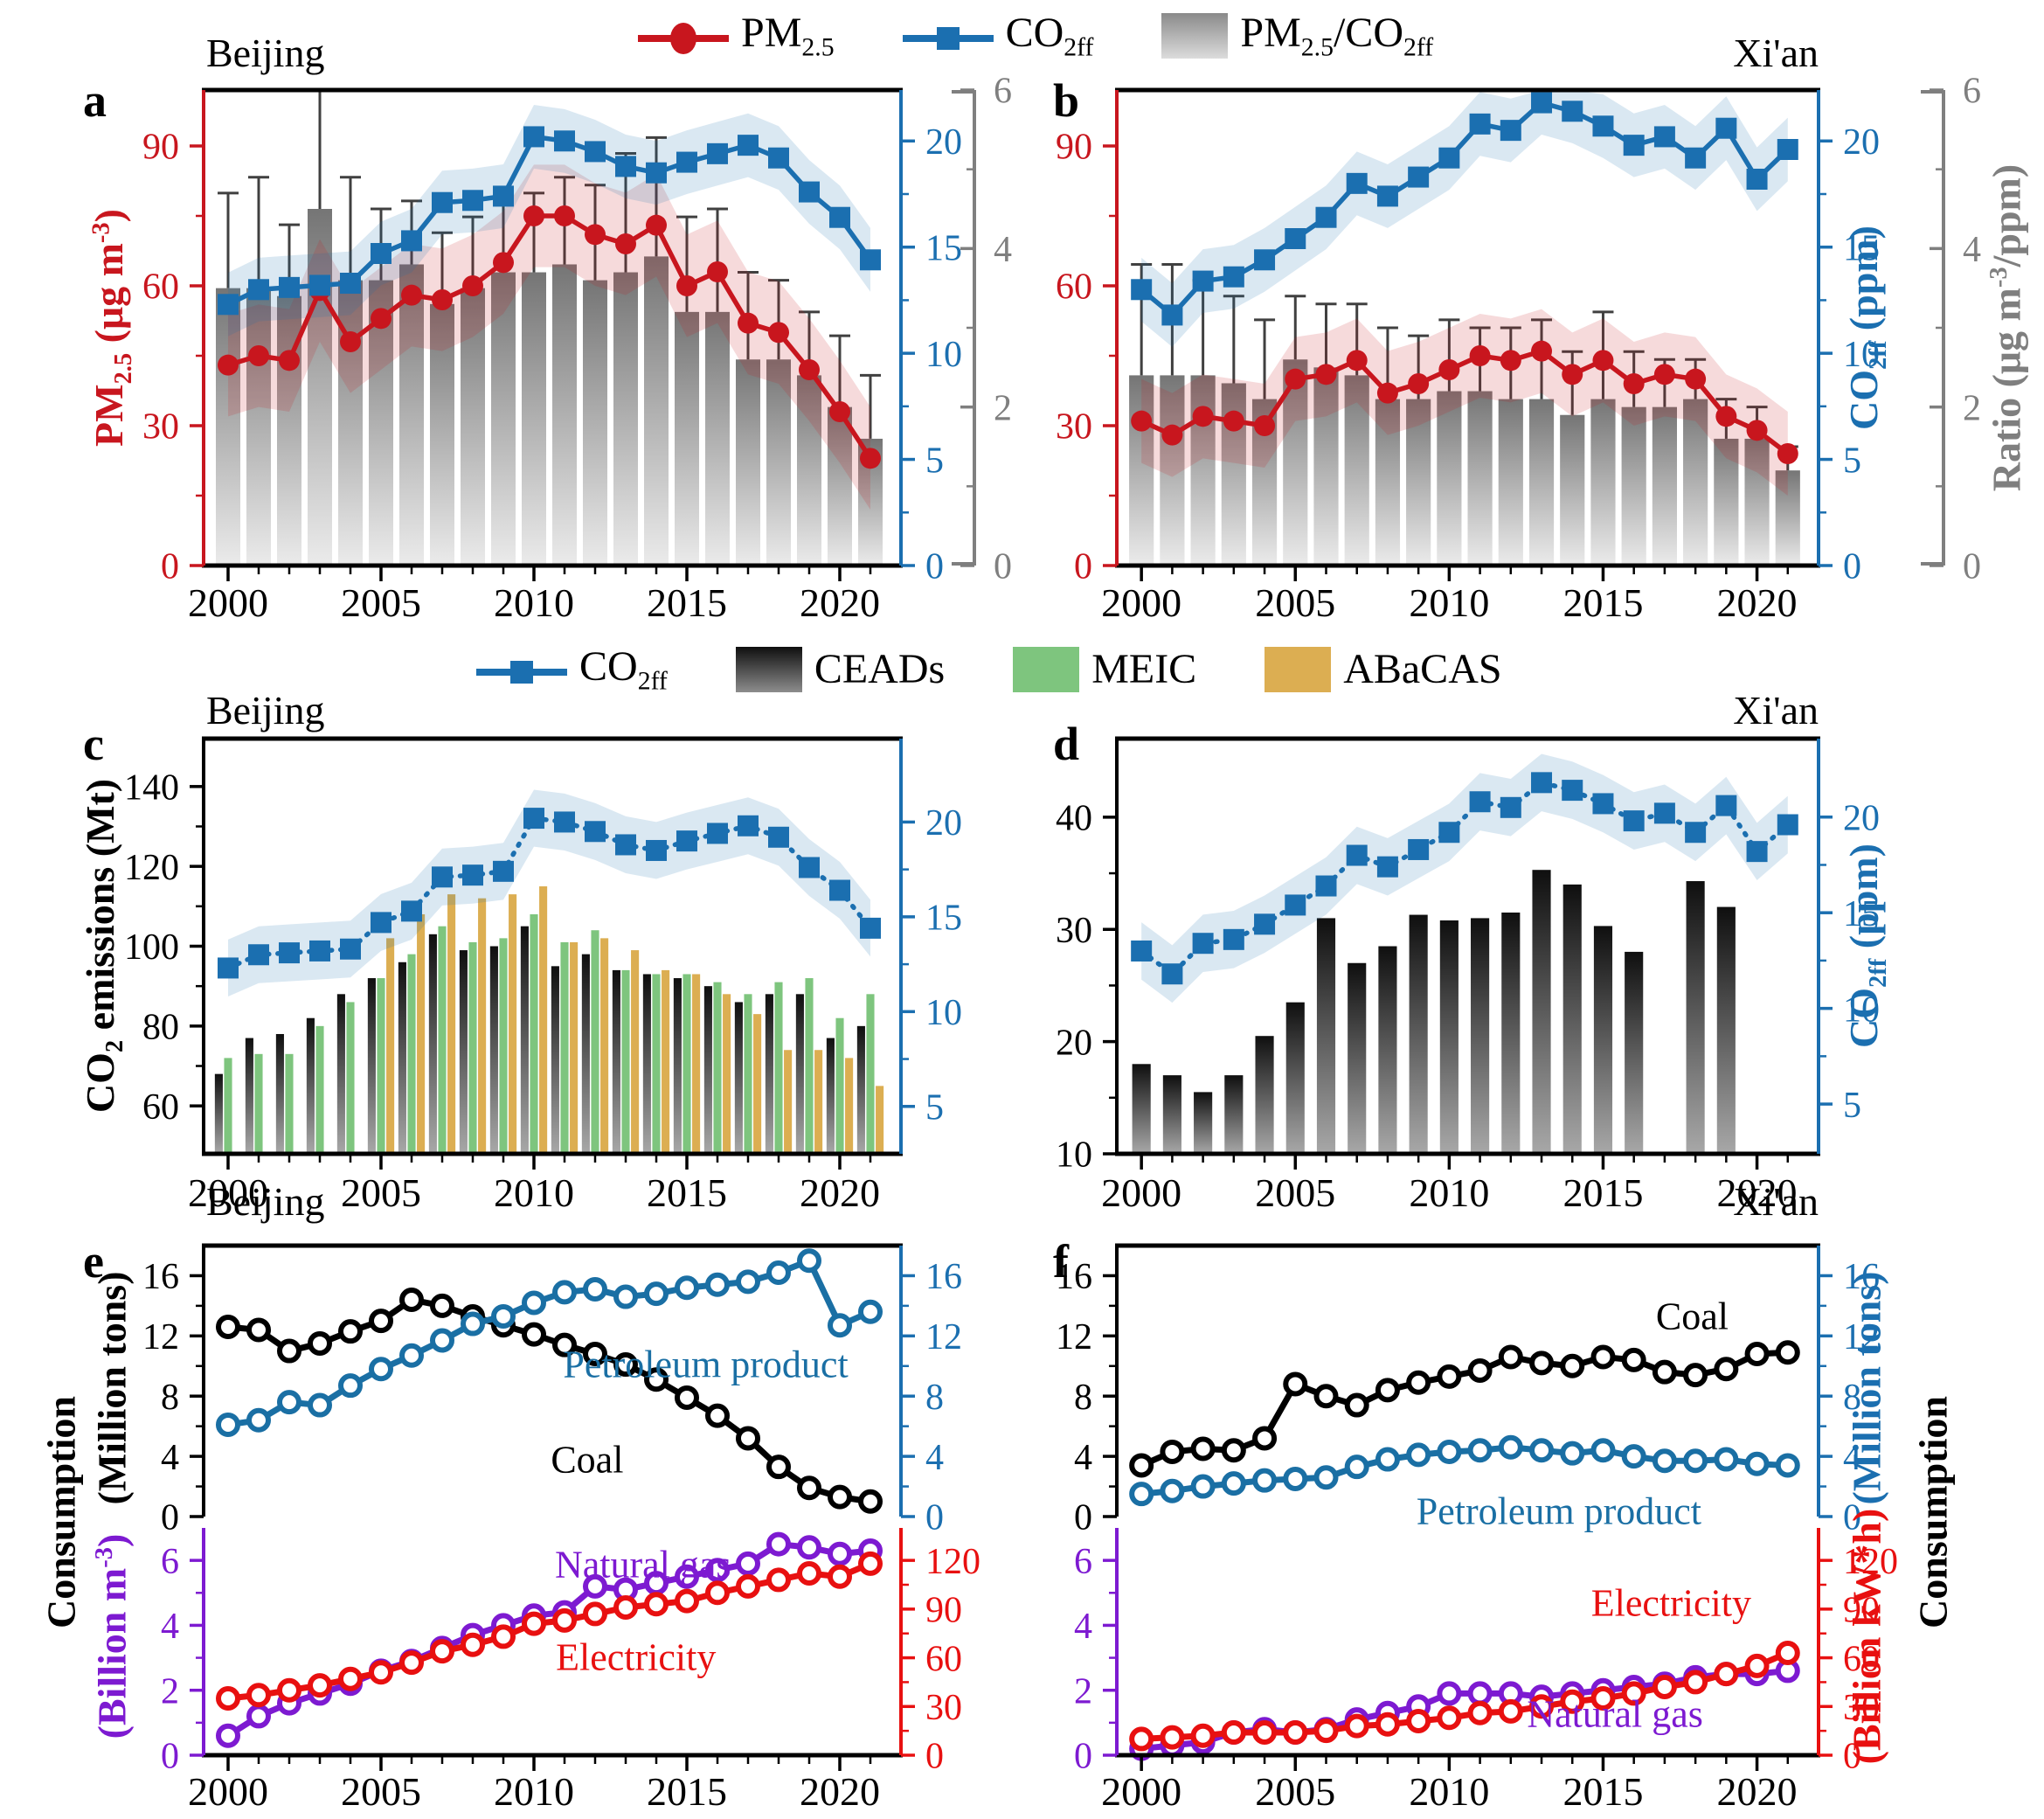 The height and width of the screenshot is (1819, 2044). What do you see at coordinates (151, 947) in the screenshot?
I see `svg-text: 100` at bounding box center [151, 947].